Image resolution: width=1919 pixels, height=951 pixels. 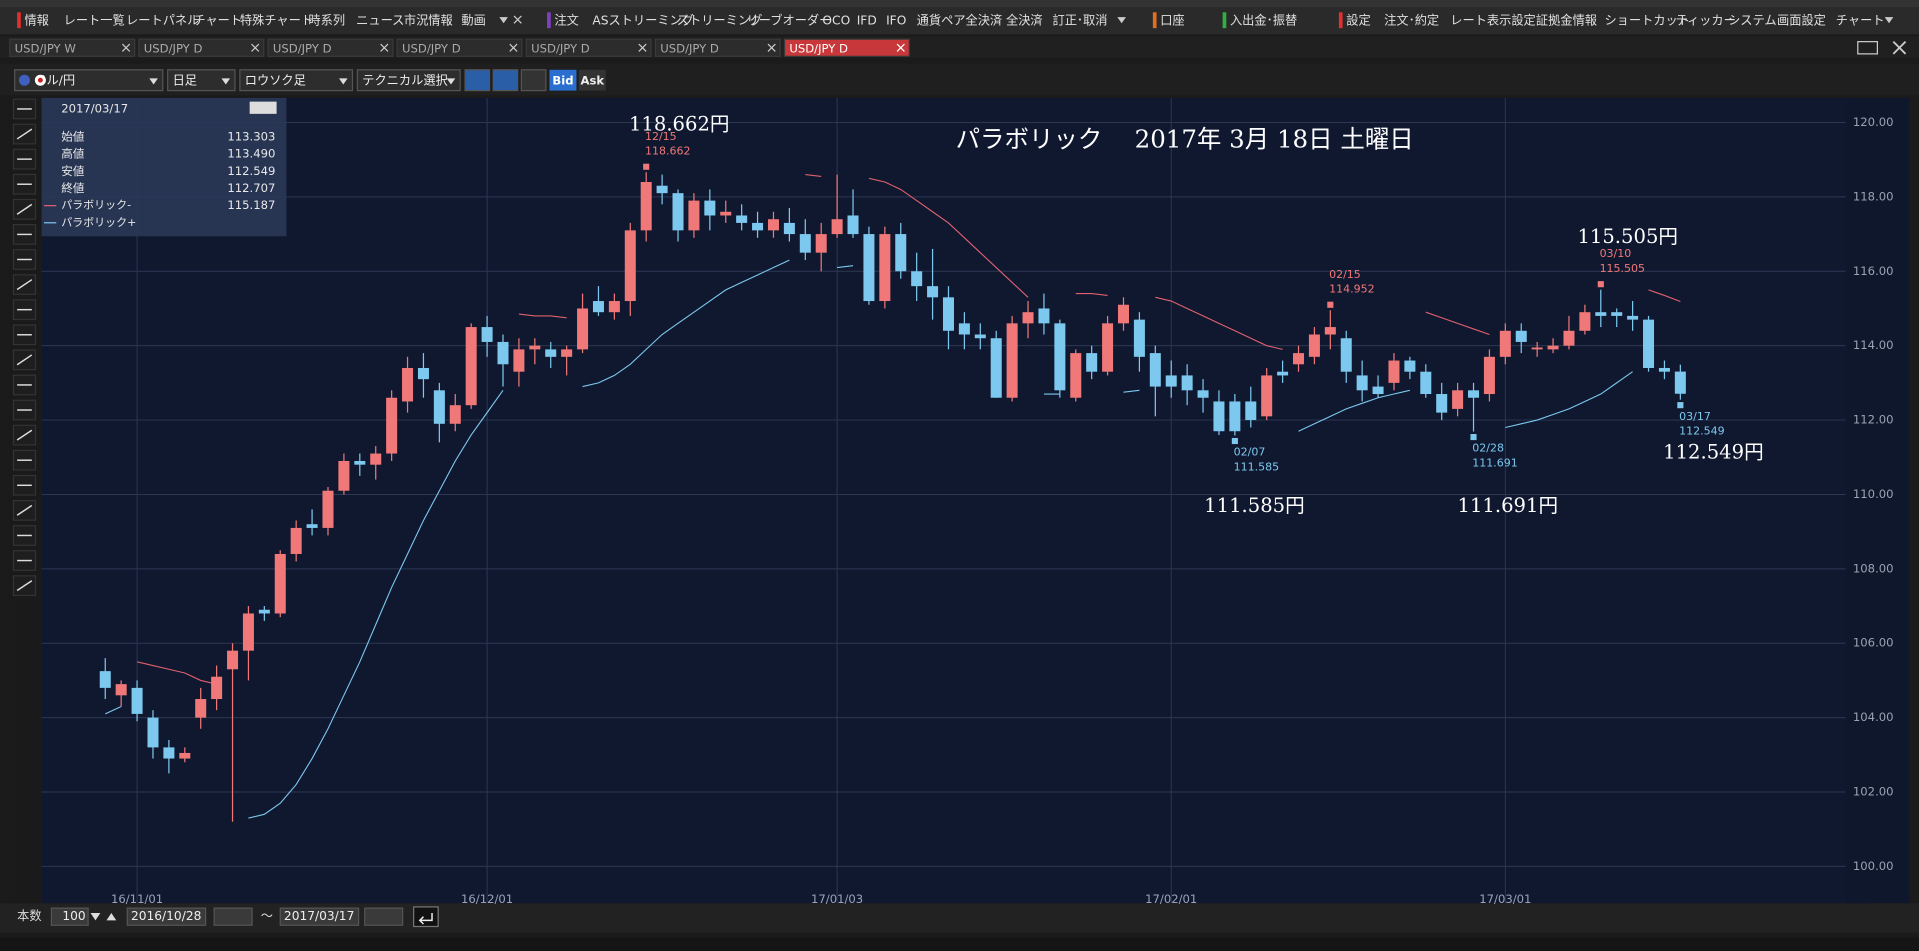 What do you see at coordinates (789, 19) in the screenshot?
I see `menu-item: リーブオーダー` at bounding box center [789, 19].